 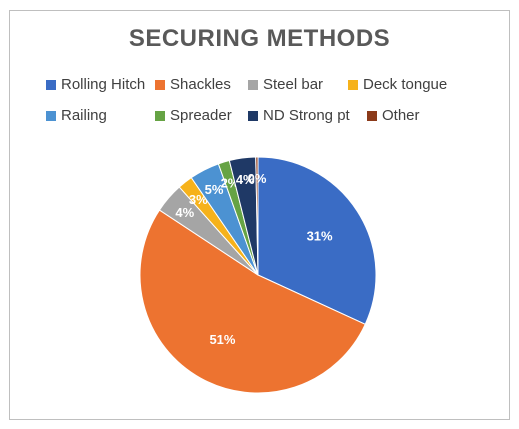 What do you see at coordinates (306, 115) in the screenshot?
I see `legend-label: ND Strong pt` at bounding box center [306, 115].